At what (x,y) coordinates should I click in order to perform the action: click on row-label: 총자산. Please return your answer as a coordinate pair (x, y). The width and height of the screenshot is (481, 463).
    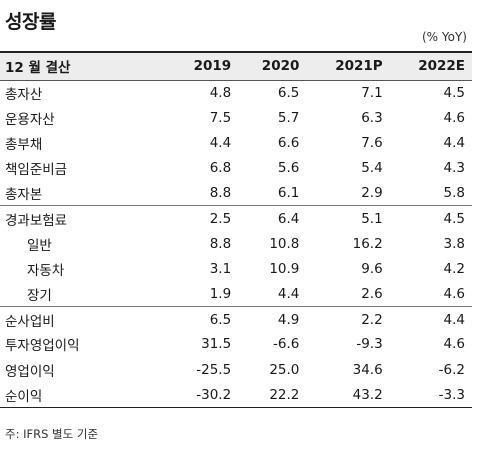
    Looking at the image, I should click on (24, 94).